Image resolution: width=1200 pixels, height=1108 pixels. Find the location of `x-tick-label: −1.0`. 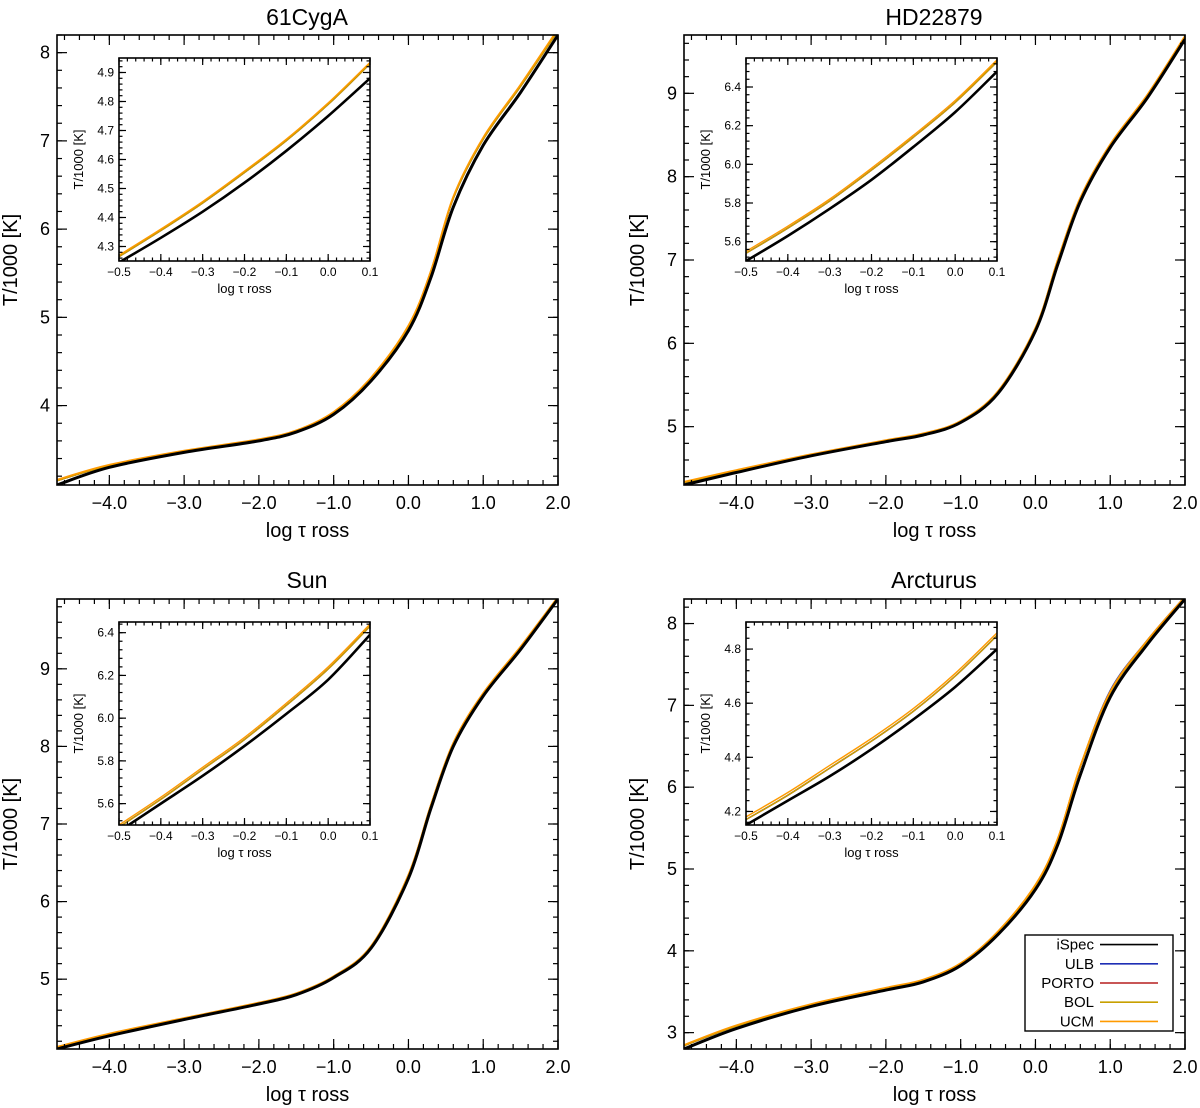

x-tick-label: −1.0 is located at coordinates (961, 1067).